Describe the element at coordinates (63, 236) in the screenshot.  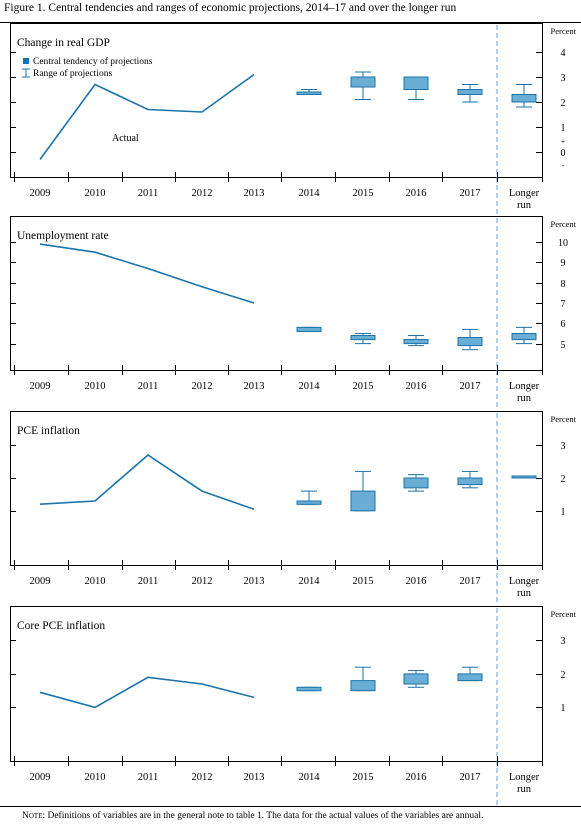
I see `panel-title: Unemployment rate` at that location.